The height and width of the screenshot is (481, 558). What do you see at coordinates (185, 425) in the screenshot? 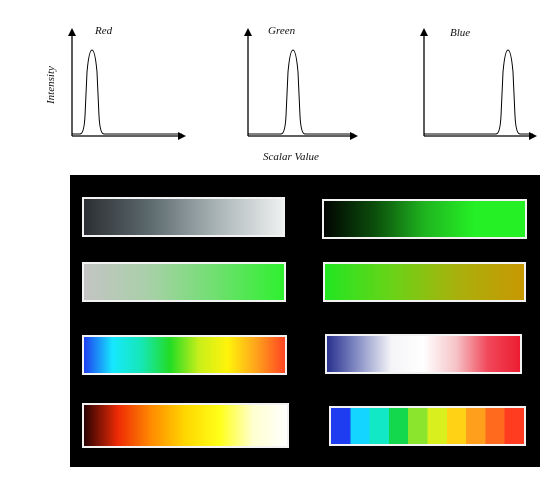
I see `colormap-bar-black-red-yellow-white` at bounding box center [185, 425].